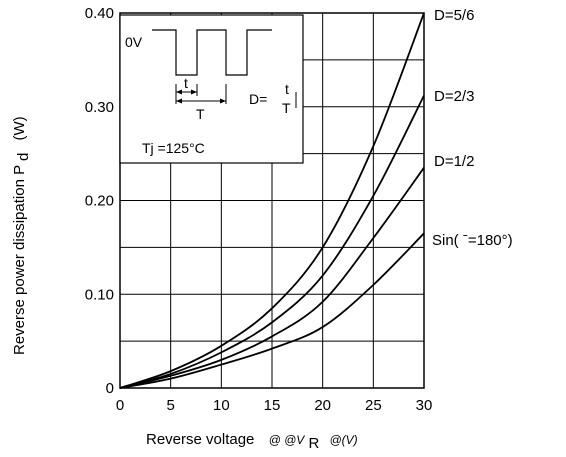 The image size is (566, 457). I want to click on x-tick-label: 25, so click(373, 405).